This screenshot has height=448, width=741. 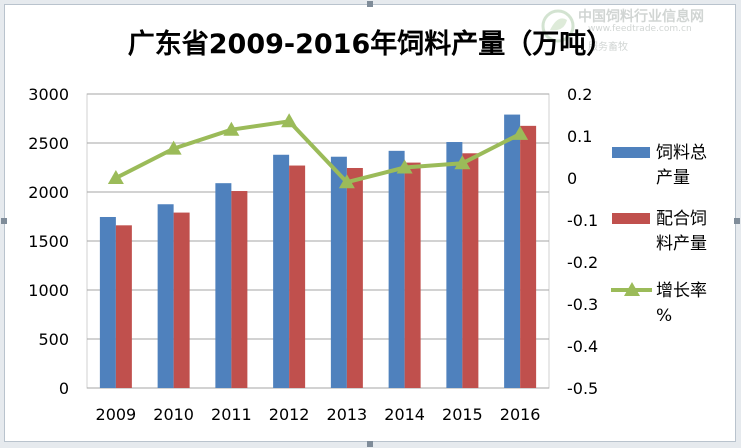 I want to click on watermark: 中国饲料行业信息网 www.feedtrade.com.cn 服务畜牧, so click(x=638, y=29).